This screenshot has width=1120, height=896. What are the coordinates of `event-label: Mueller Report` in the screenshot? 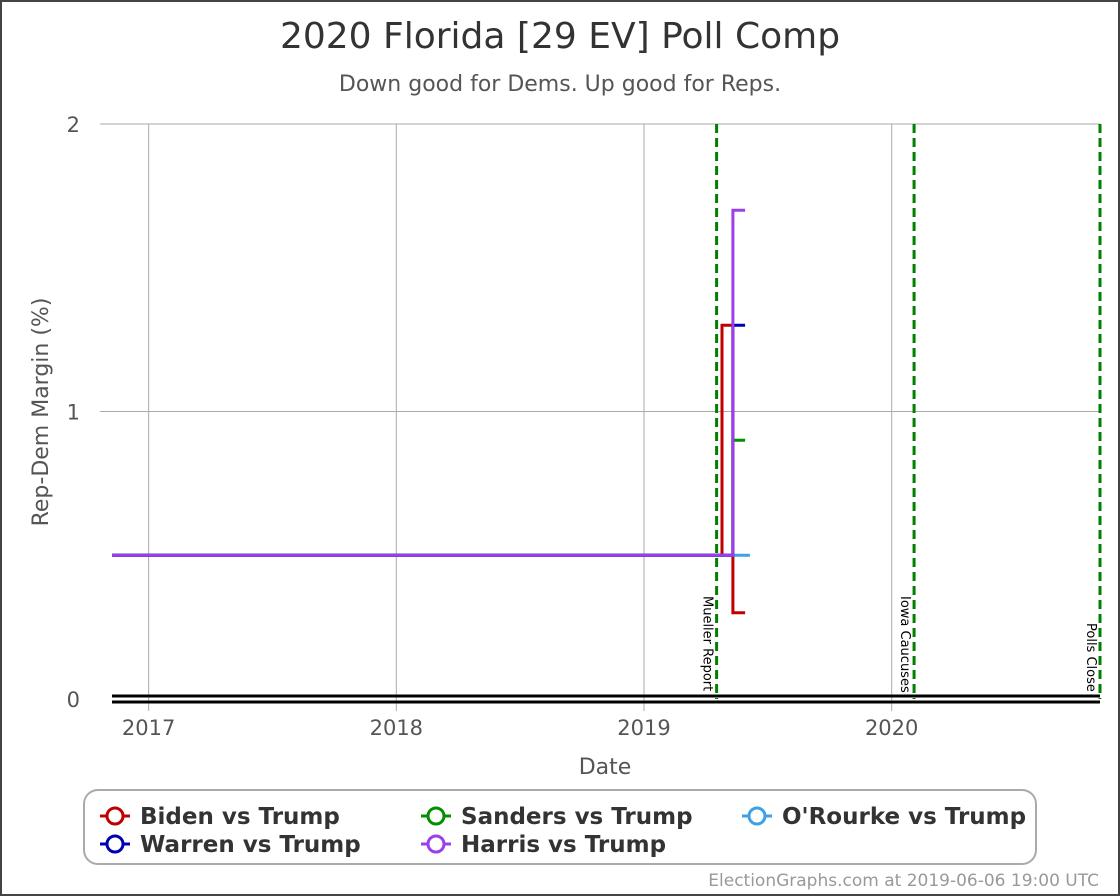 It's located at (707, 643).